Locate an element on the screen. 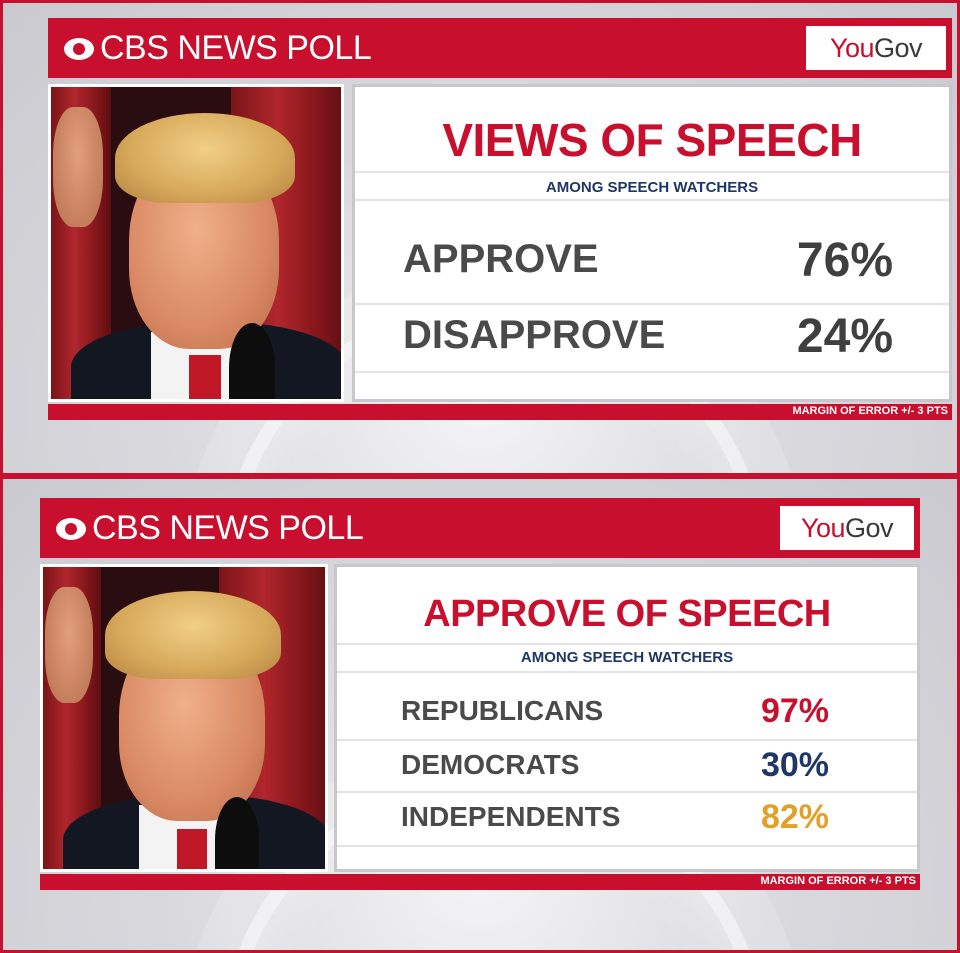 This screenshot has height=953, width=960. row-label: INDEPENDENTS is located at coordinates (511, 816).